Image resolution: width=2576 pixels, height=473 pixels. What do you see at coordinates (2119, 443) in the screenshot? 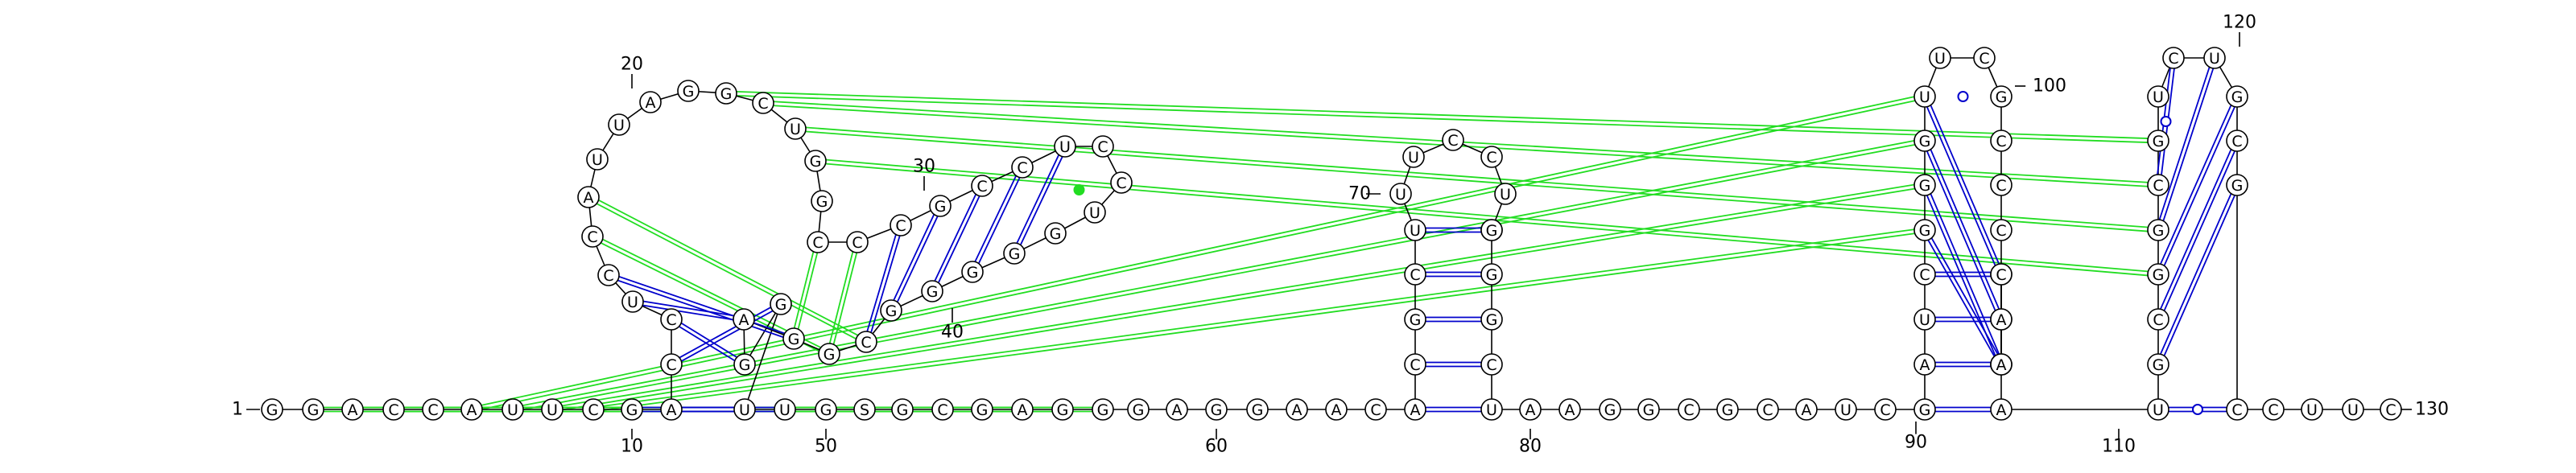
I see `position-number-label: 110` at bounding box center [2119, 443].